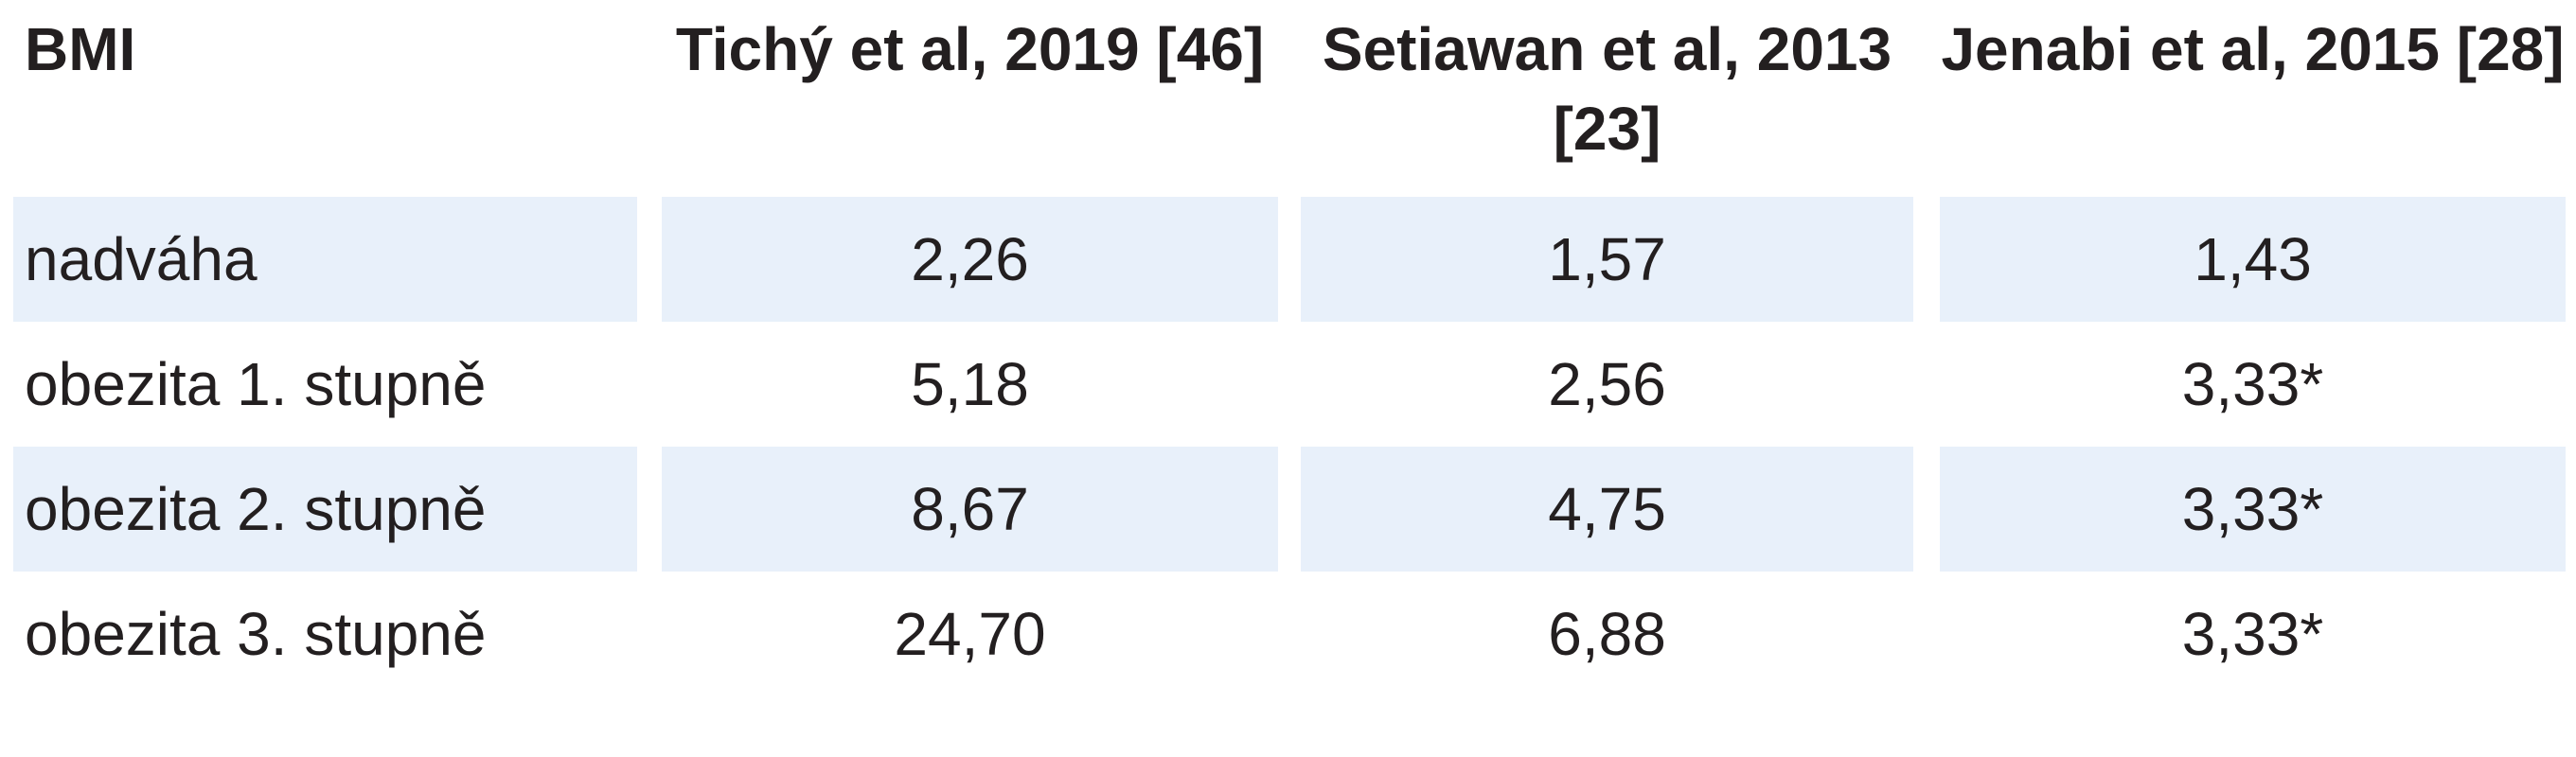 The width and height of the screenshot is (2576, 757). Describe the element at coordinates (970, 634) in the screenshot. I see `value-cell: 24,70` at that location.